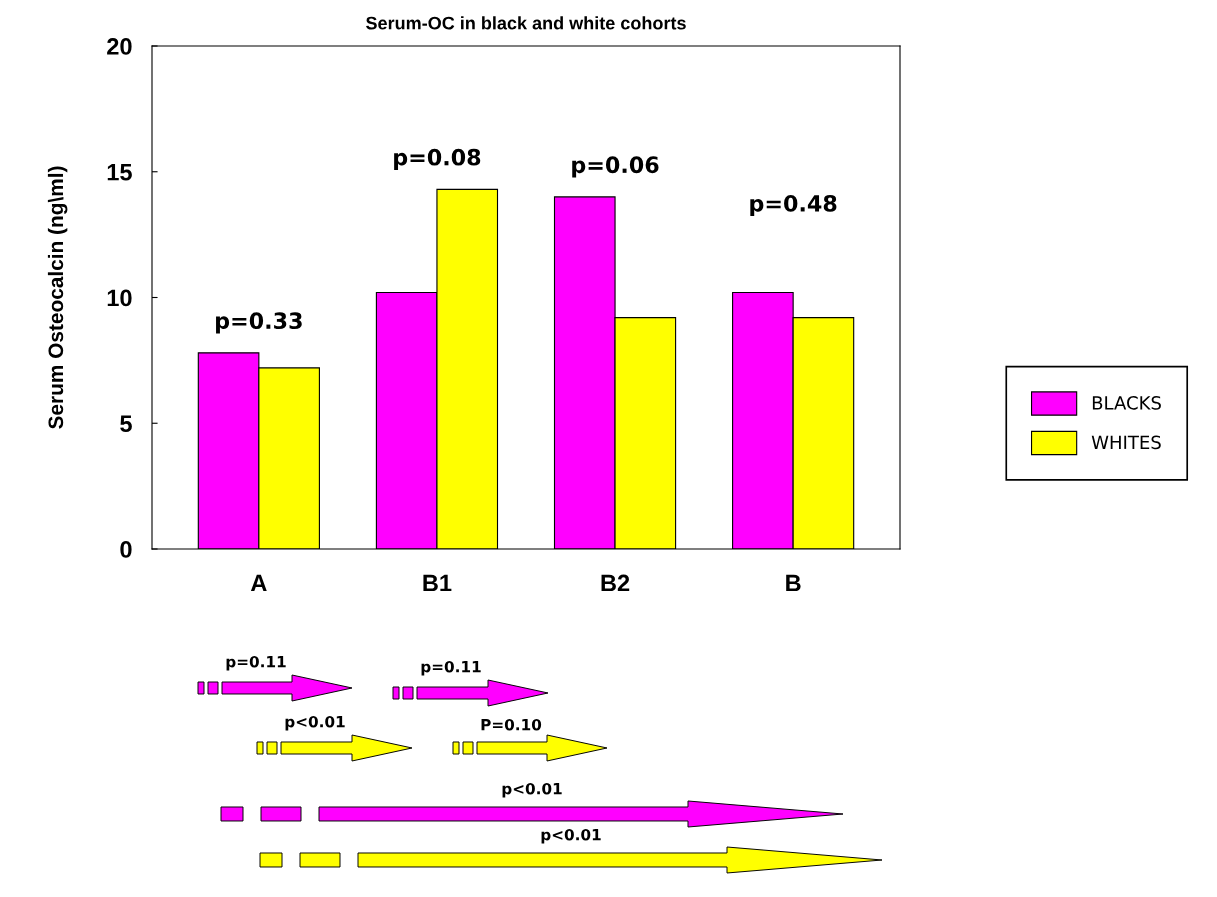  What do you see at coordinates (119, 172) in the screenshot?
I see `y-tick-label: 15` at bounding box center [119, 172].